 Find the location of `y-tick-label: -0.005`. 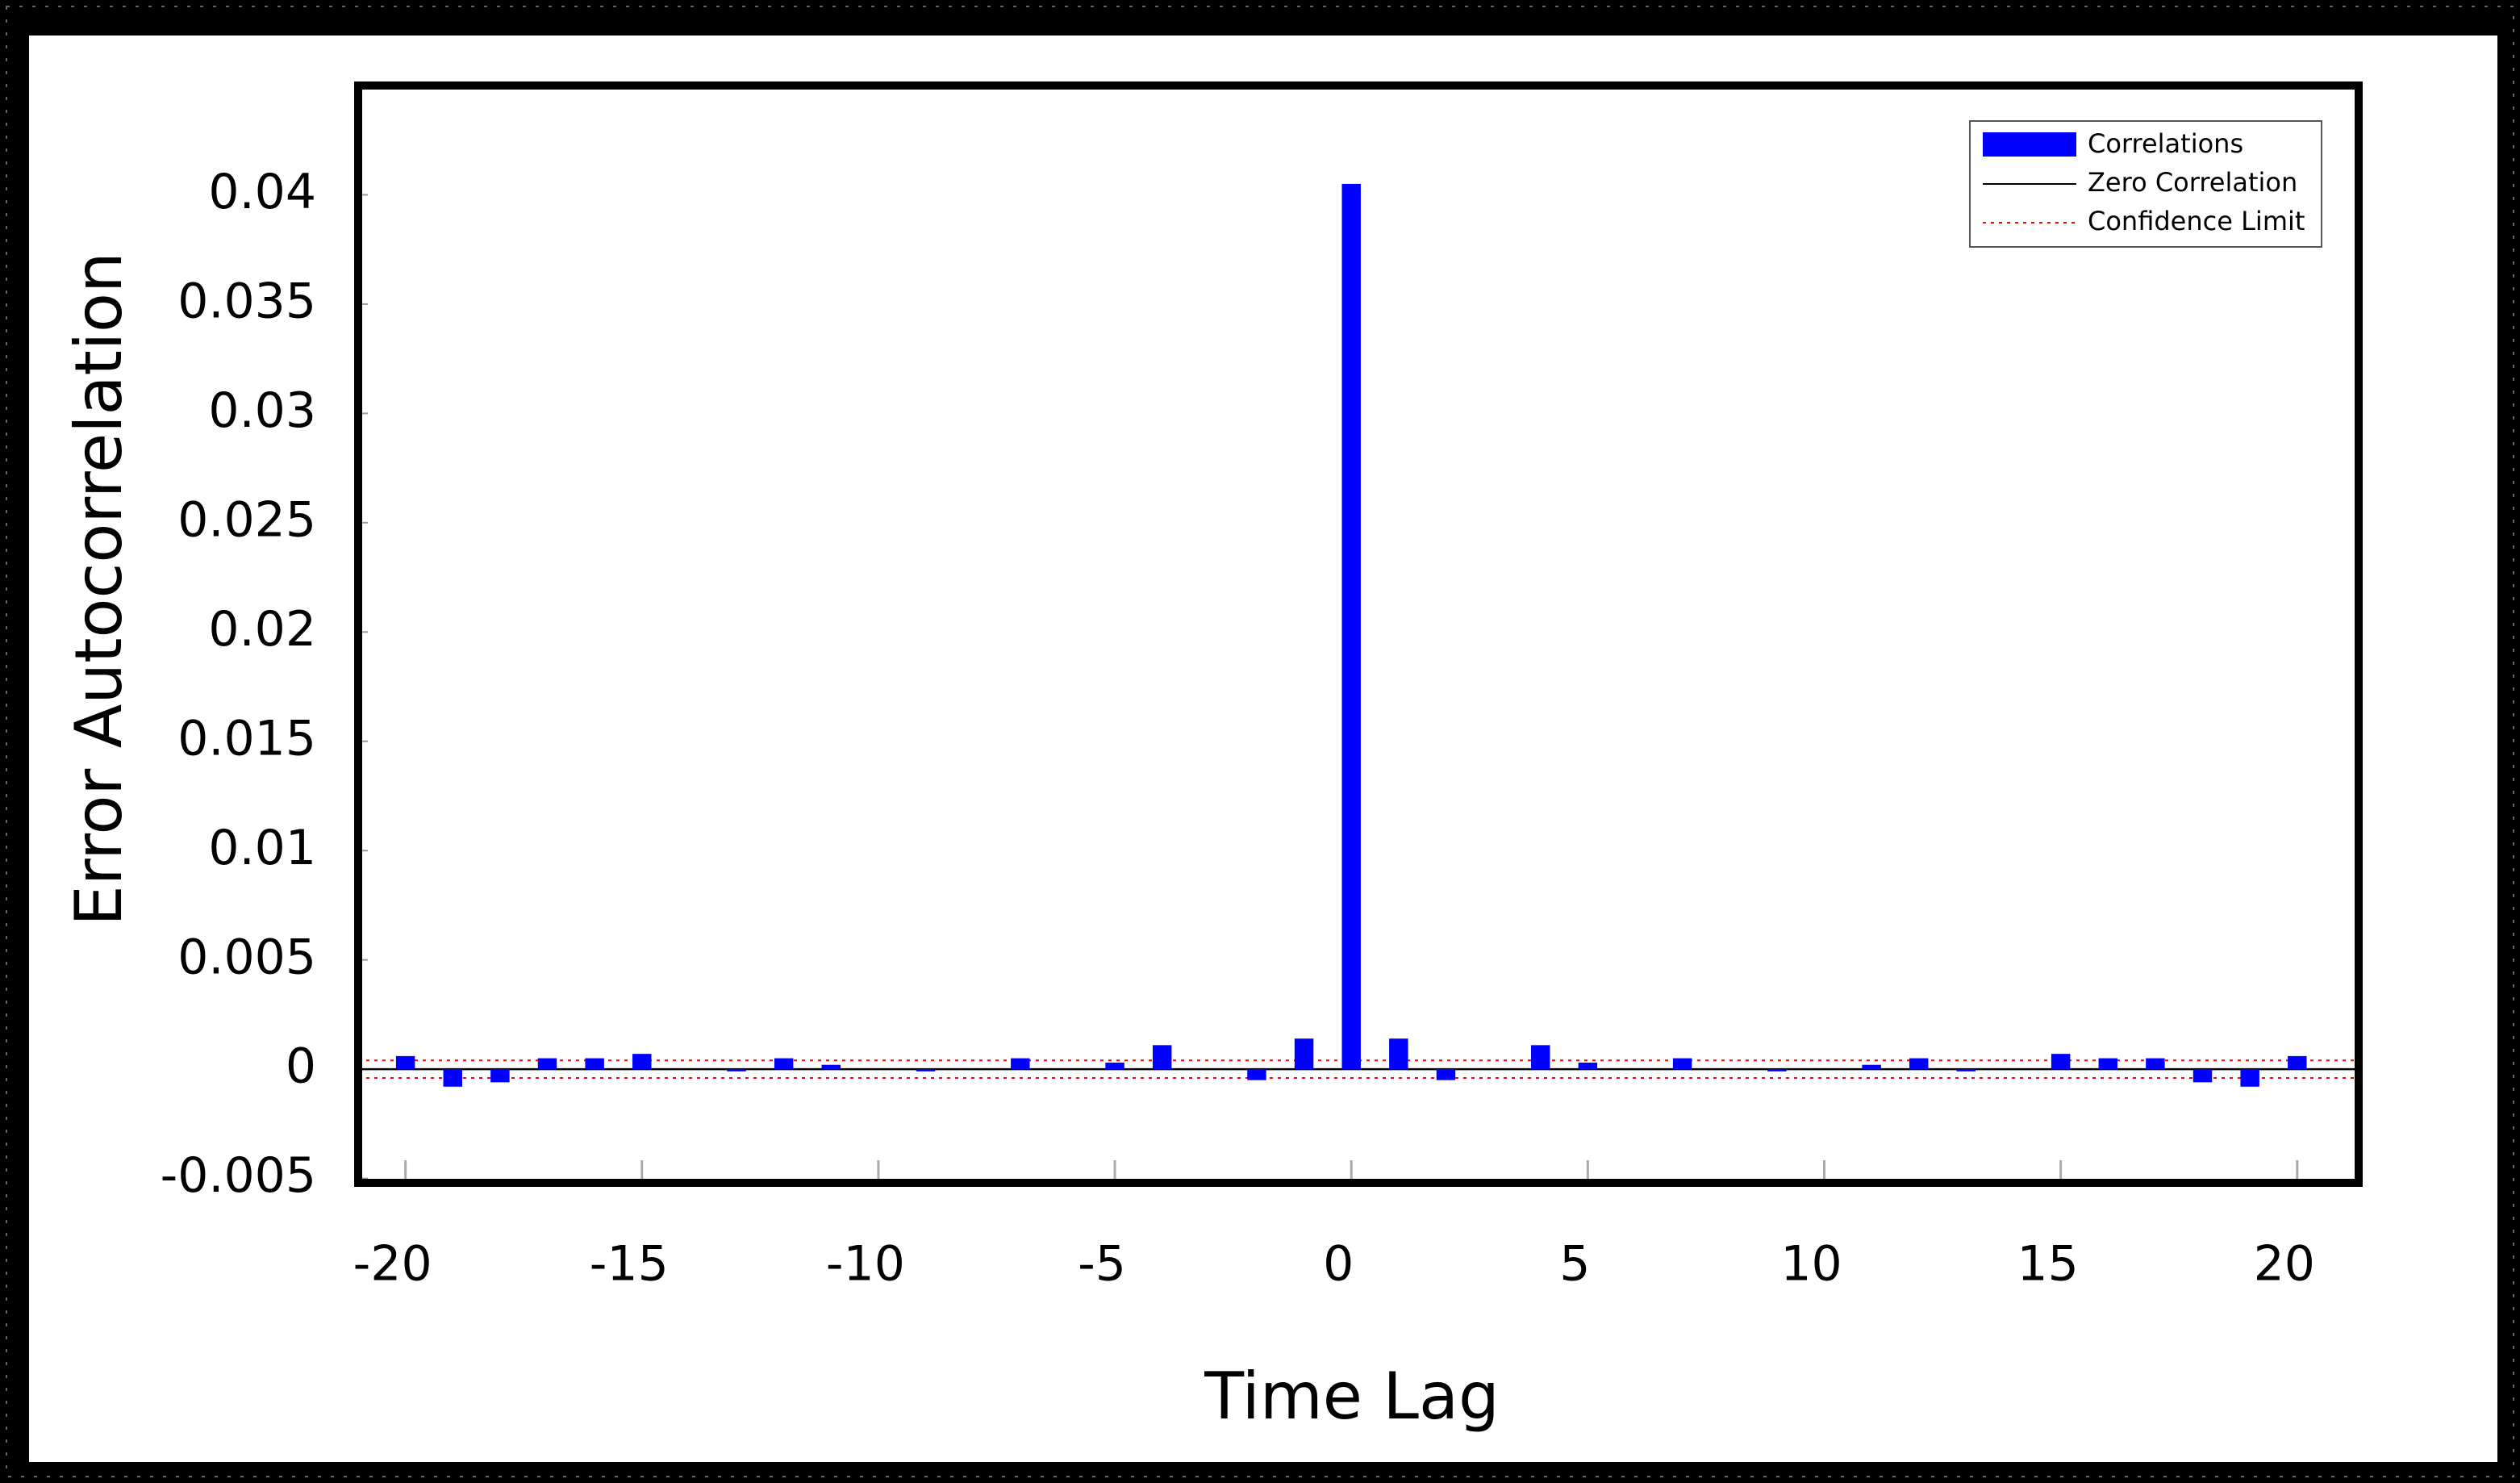

y-tick-label: -0.005 is located at coordinates (238, 1175).